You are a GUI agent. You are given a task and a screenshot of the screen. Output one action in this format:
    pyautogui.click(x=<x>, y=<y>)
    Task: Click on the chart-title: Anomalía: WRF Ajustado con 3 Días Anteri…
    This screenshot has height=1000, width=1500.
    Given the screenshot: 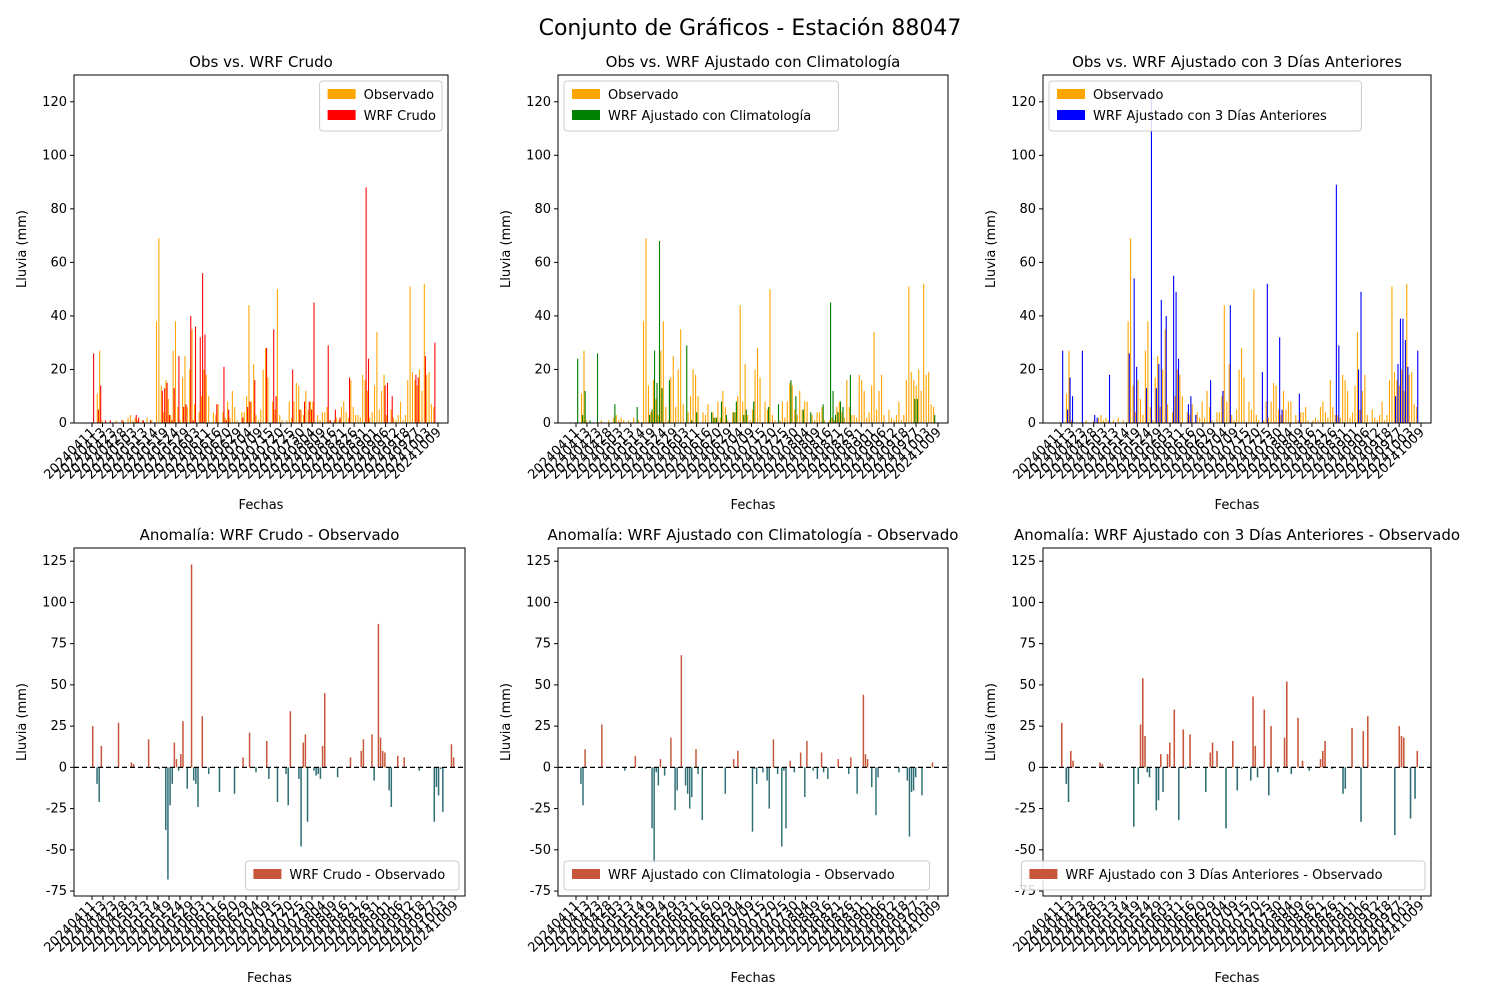 What is the action you would take?
    pyautogui.click(x=1237, y=535)
    